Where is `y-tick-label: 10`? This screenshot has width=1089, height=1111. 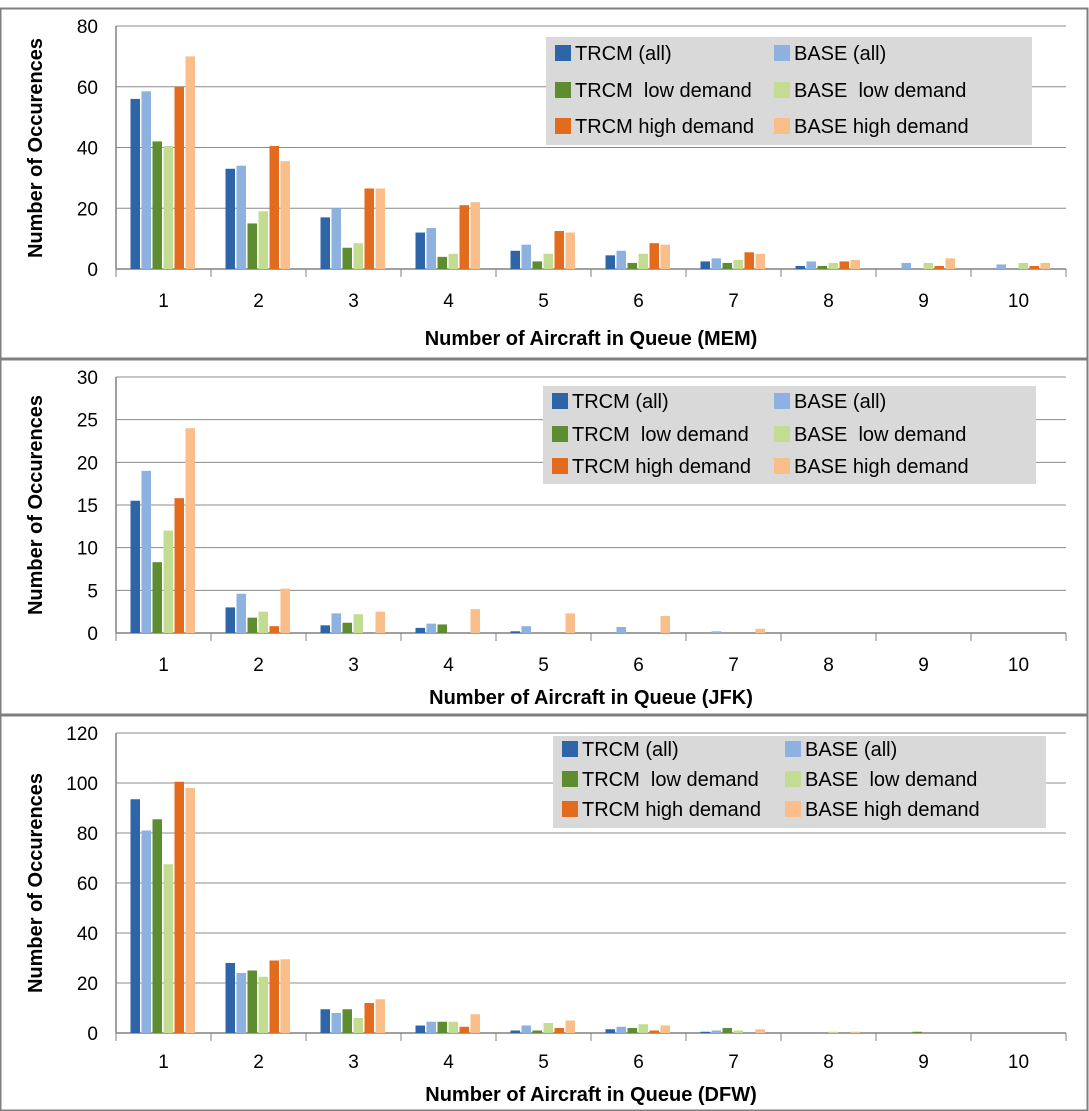
y-tick-label: 10 is located at coordinates (87, 549).